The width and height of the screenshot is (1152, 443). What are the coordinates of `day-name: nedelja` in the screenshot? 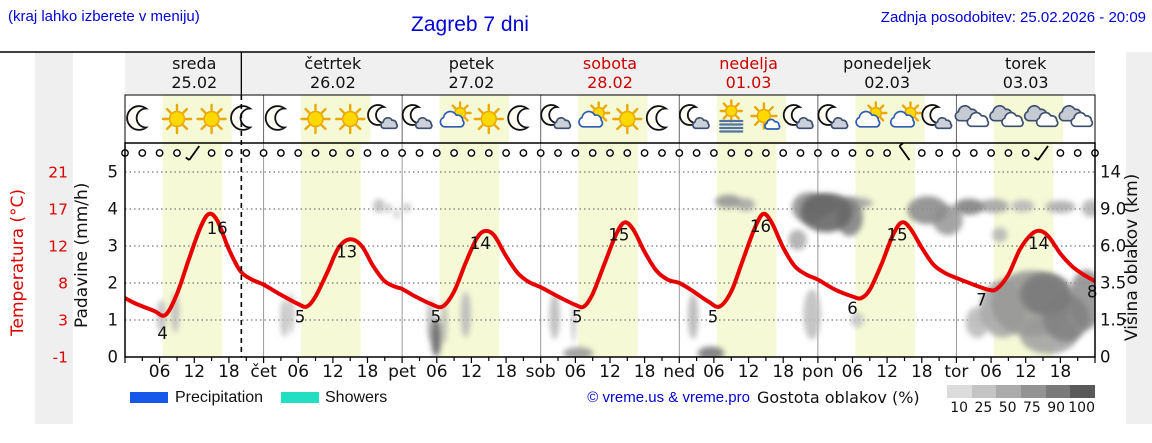 It's located at (748, 63).